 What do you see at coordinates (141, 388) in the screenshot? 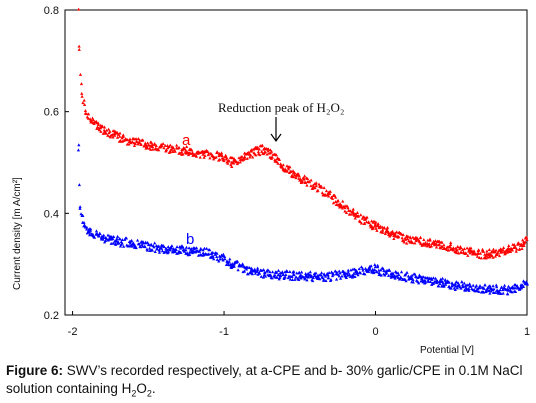
I see `caption-mid: O` at bounding box center [141, 388].